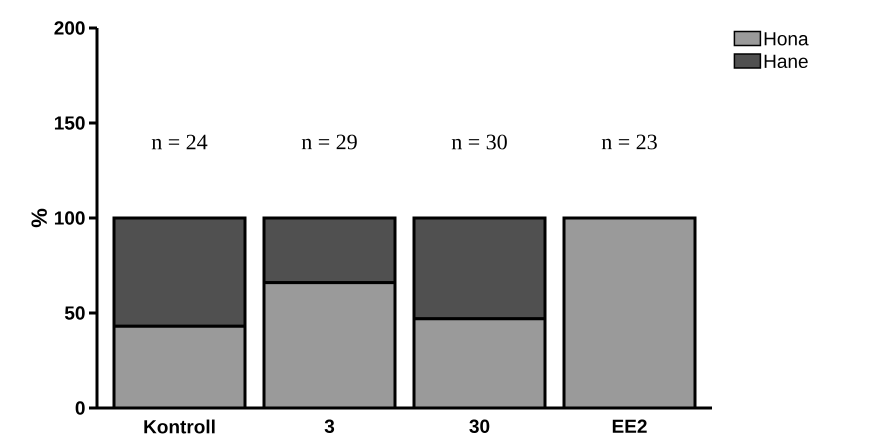 Image resolution: width=870 pixels, height=448 pixels. What do you see at coordinates (69, 123) in the screenshot?
I see `y-tick-label: 150` at bounding box center [69, 123].